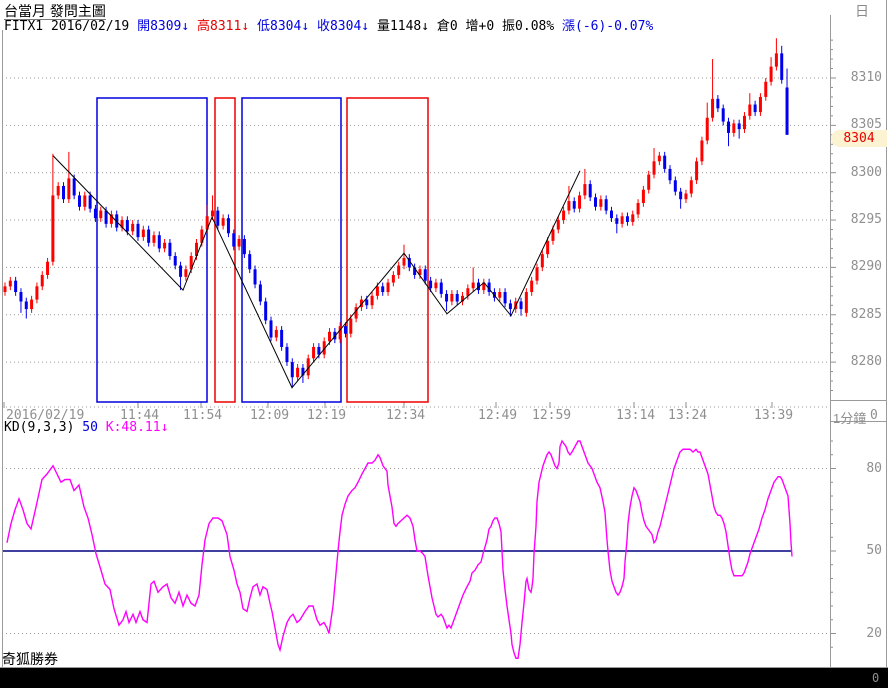 The width and height of the screenshot is (888, 688). I want to click on price-axis-label: 8280, so click(866, 362).